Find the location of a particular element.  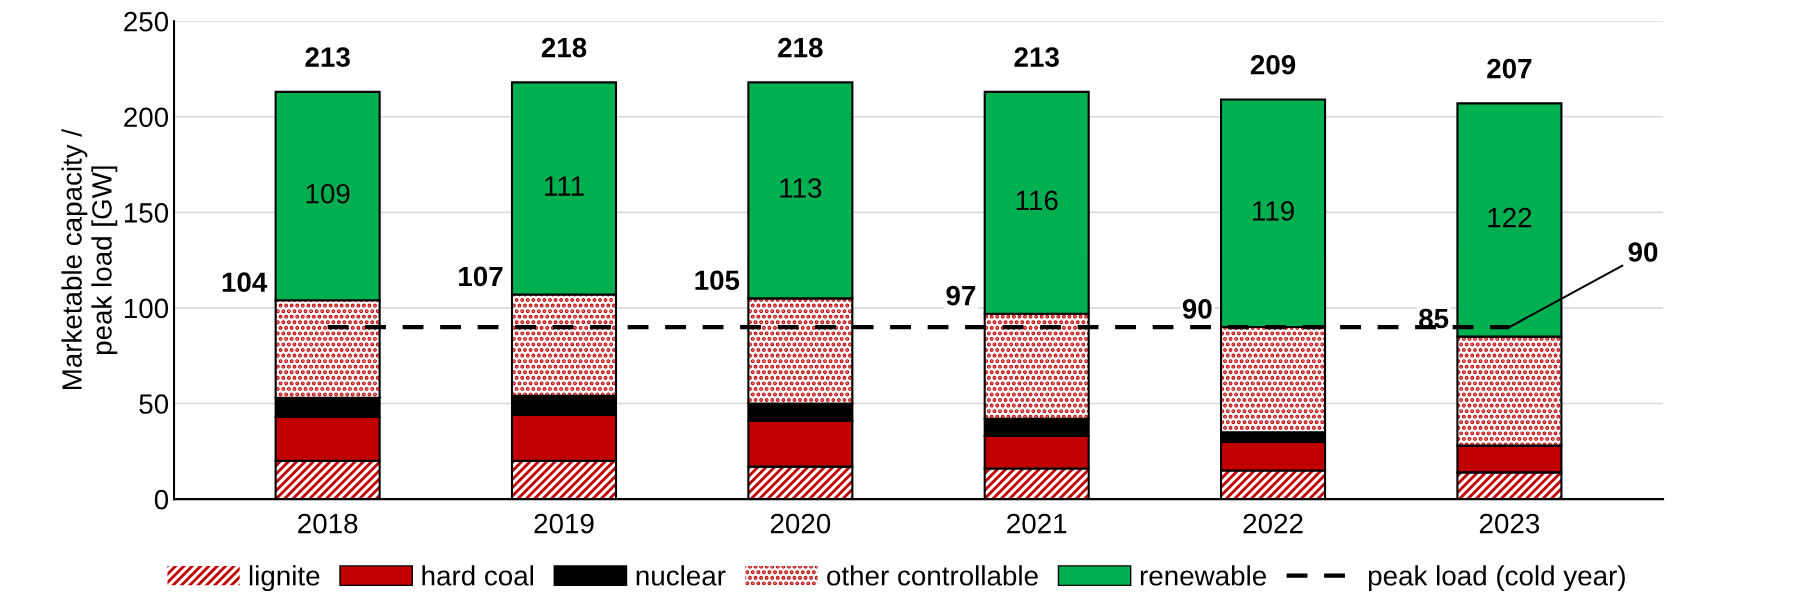

data-label: 109 is located at coordinates (328, 193).